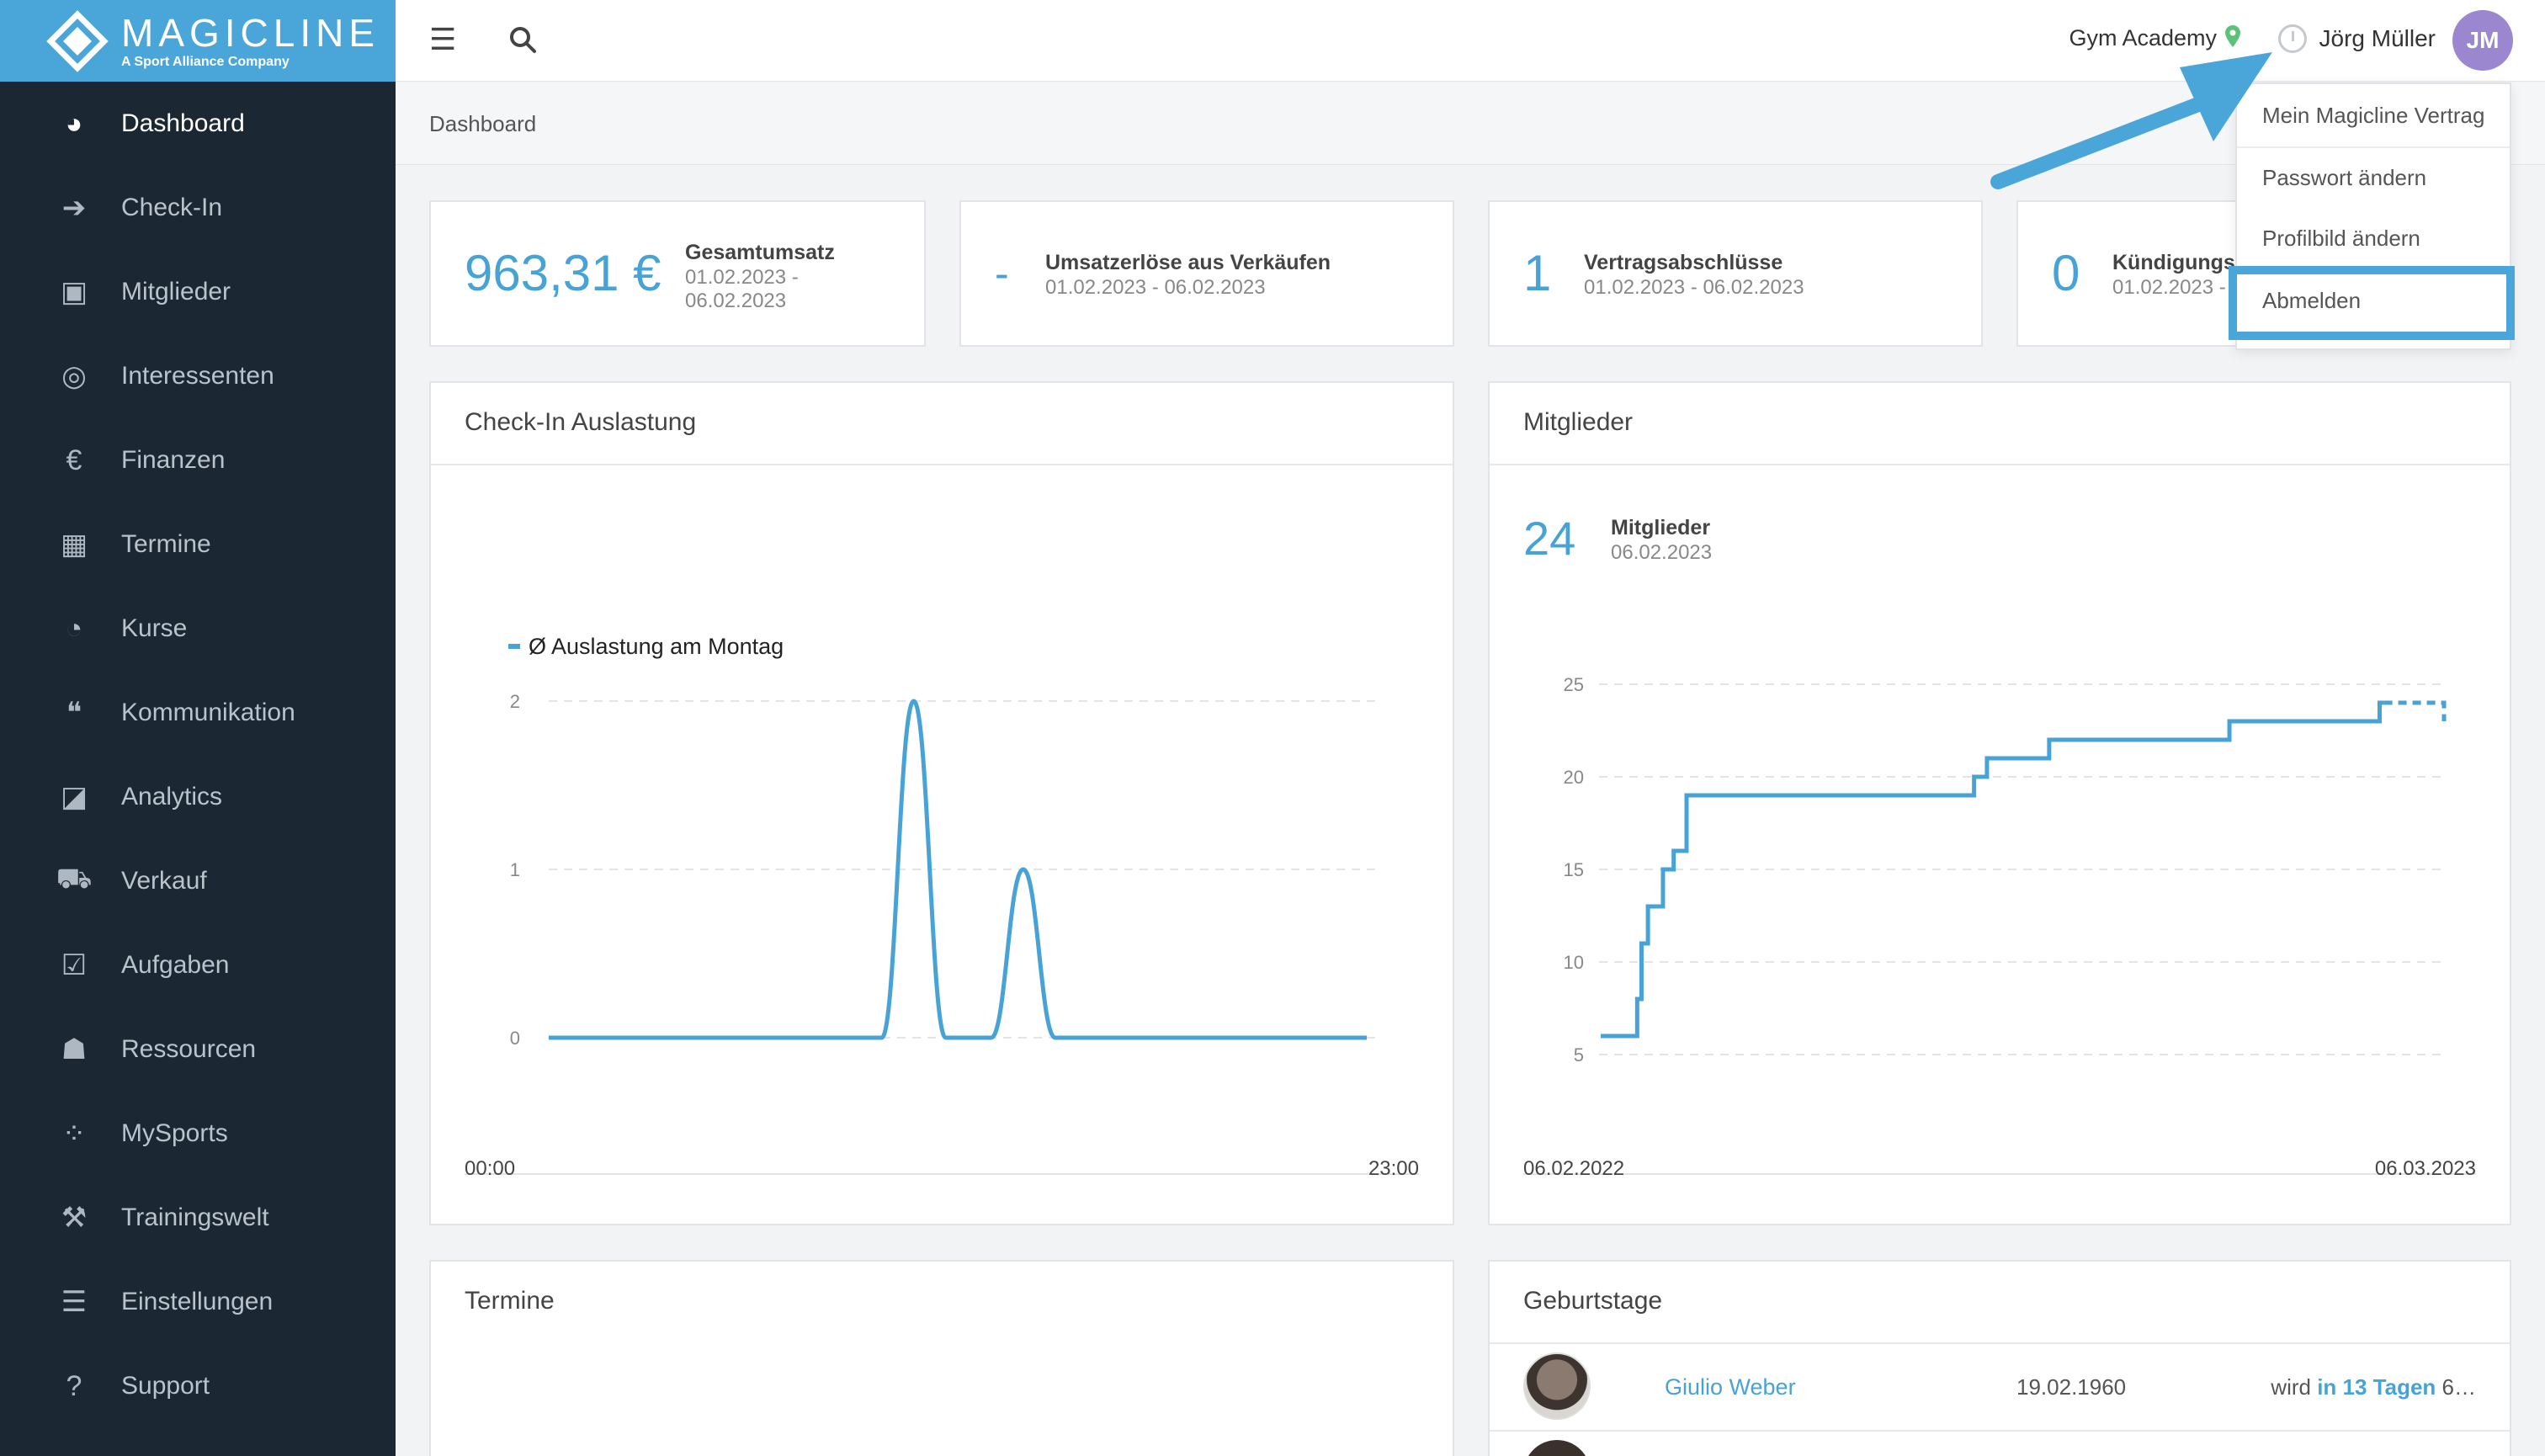  I want to click on menu-item-change-password: Passwort ändern, so click(2344, 177).